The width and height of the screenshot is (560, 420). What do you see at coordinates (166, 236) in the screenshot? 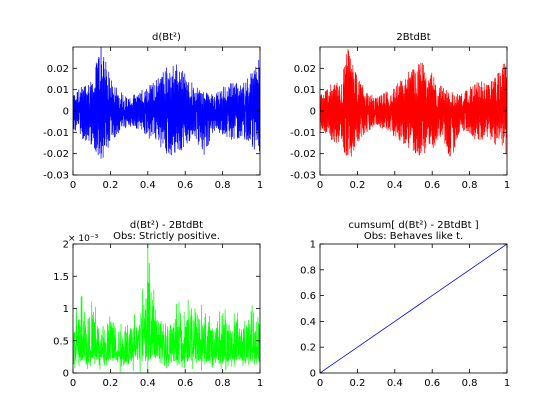
I see `chart-subtitle: Obs: Strictly positive.` at bounding box center [166, 236].